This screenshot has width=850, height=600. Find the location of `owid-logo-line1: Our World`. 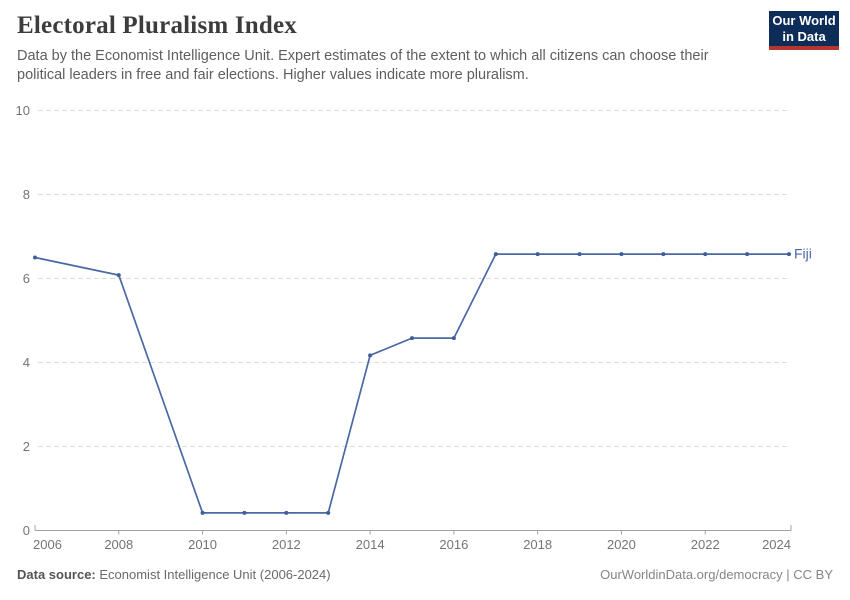

owid-logo-line1: Our World is located at coordinates (804, 20).